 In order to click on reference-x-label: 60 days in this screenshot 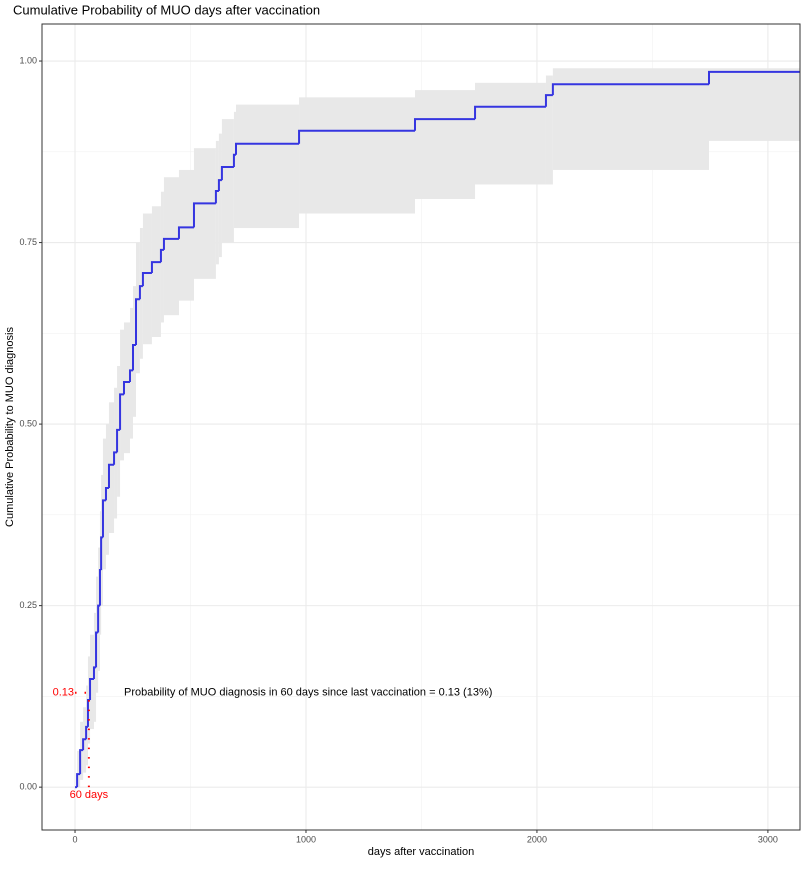, I will do `click(89, 795)`.